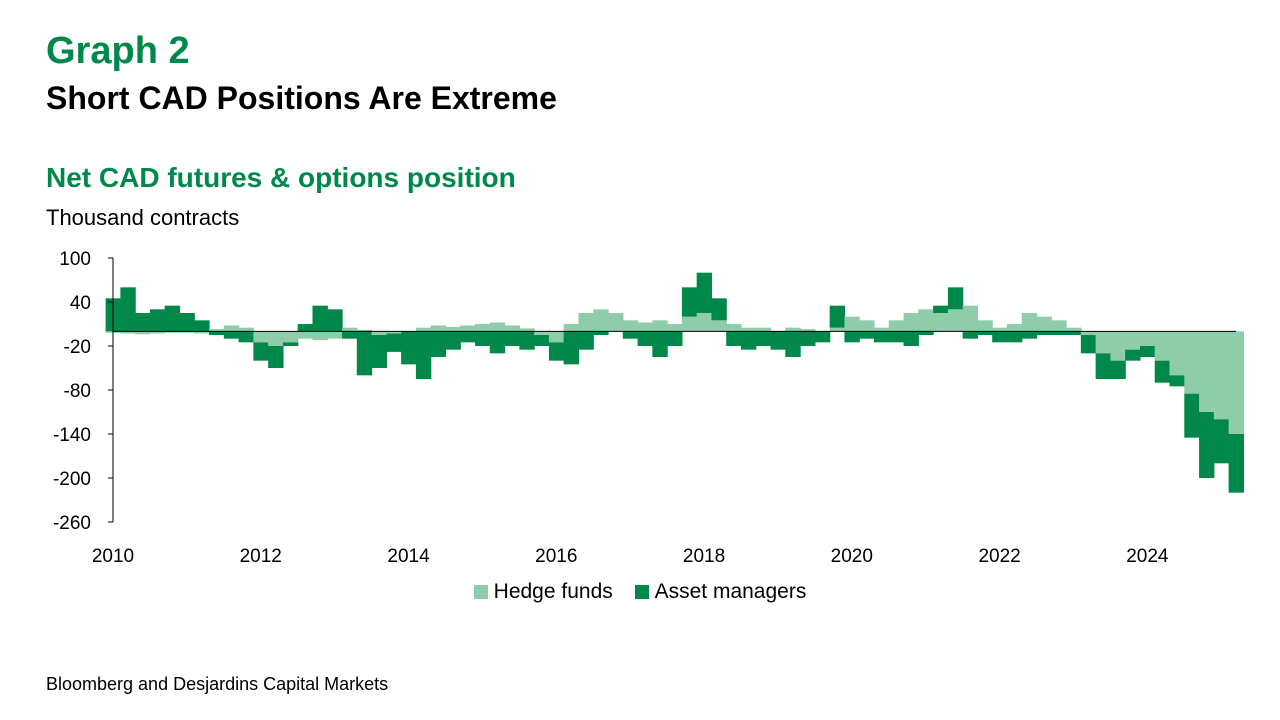  What do you see at coordinates (72, 435) in the screenshot?
I see `y-tick-label: -140` at bounding box center [72, 435].